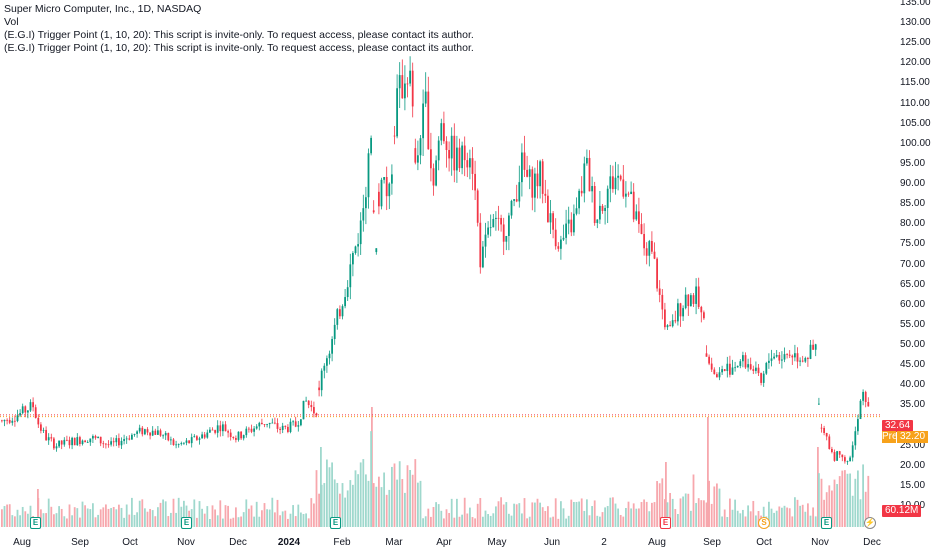 The image size is (932, 550). Describe the element at coordinates (915, 43) in the screenshot. I see `price-tick: 125.00` at that location.